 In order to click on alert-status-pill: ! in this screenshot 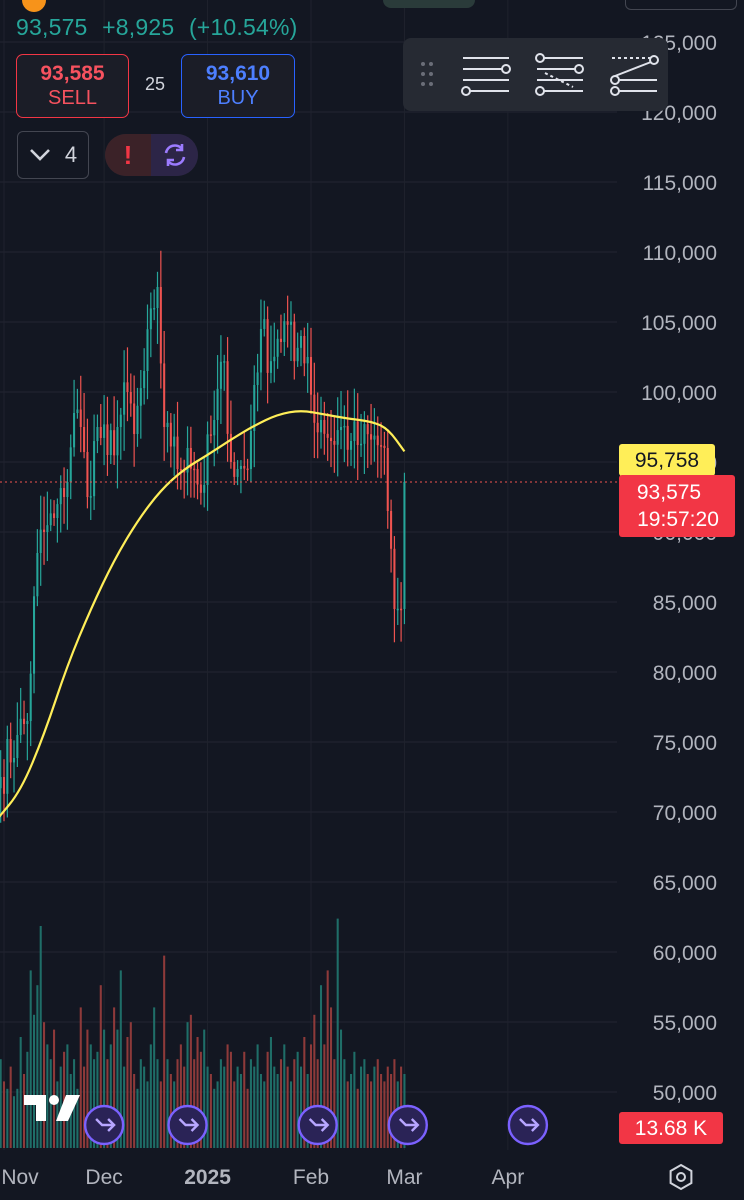, I will do `click(151, 155)`.